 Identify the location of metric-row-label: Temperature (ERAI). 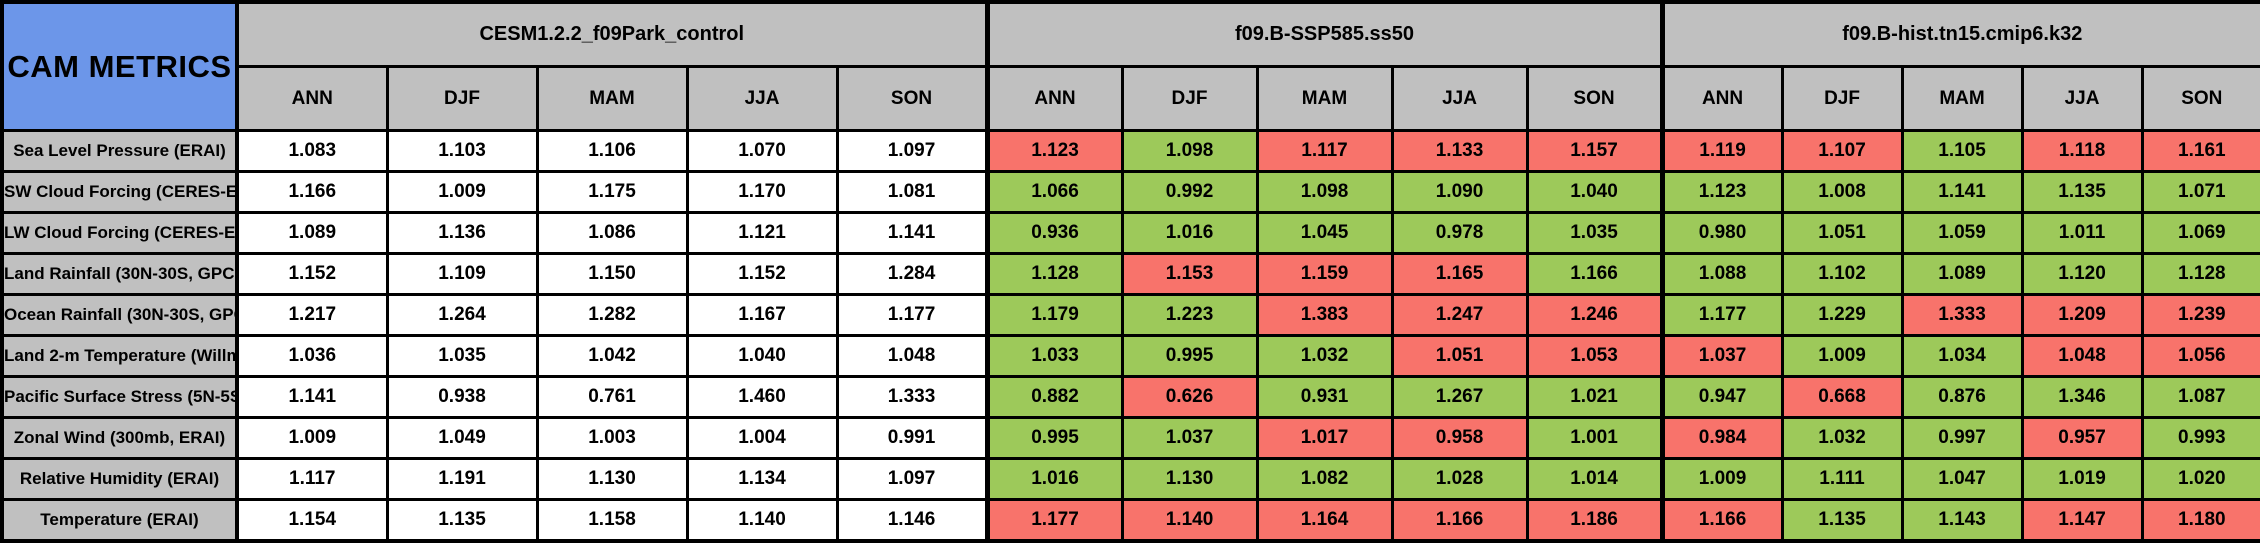
(119, 520).